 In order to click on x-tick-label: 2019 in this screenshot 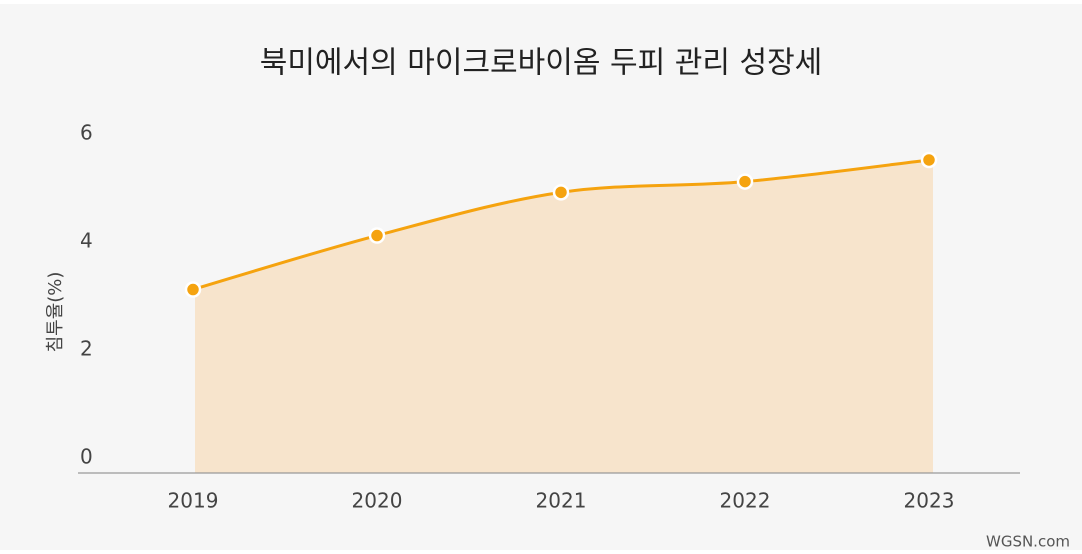, I will do `click(193, 501)`.